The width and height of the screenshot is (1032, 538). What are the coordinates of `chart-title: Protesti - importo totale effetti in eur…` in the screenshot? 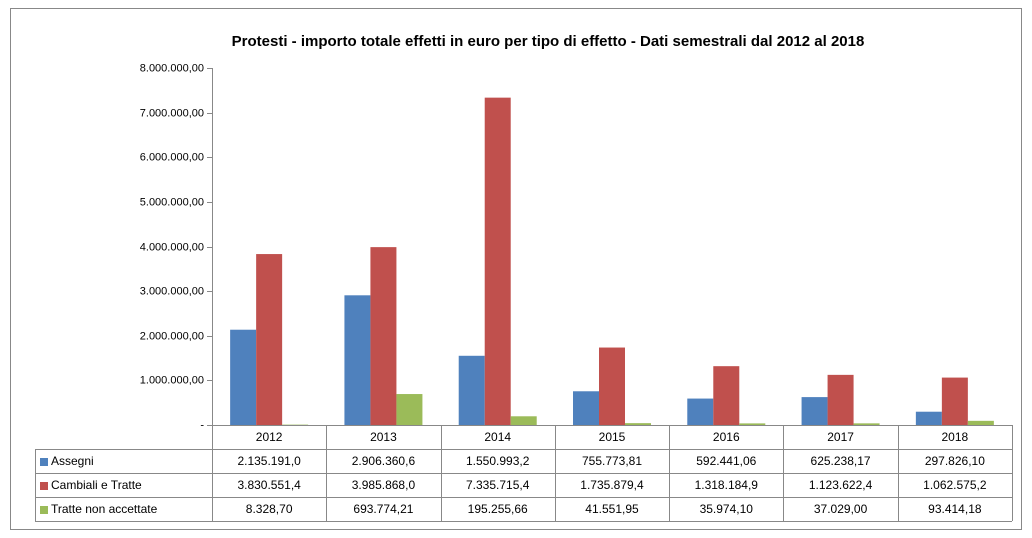 It's located at (548, 41).